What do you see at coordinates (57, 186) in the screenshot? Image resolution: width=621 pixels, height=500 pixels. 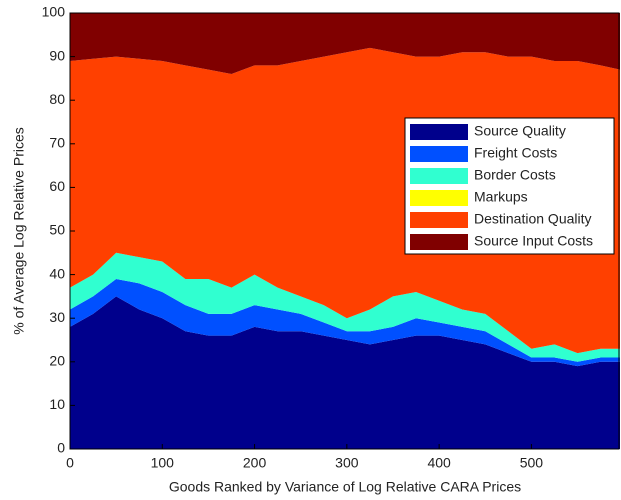 I see `y-tick-label: 60` at bounding box center [57, 186].